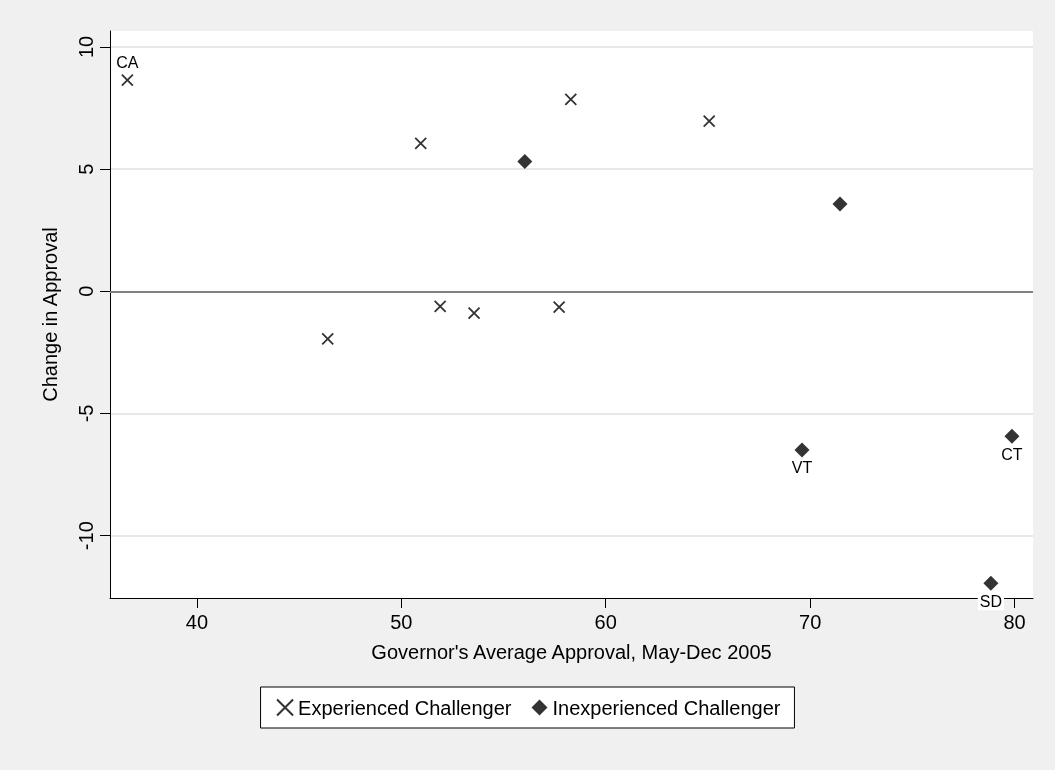 The width and height of the screenshot is (1055, 770). What do you see at coordinates (605, 622) in the screenshot?
I see `x-tick-label: 60` at bounding box center [605, 622].